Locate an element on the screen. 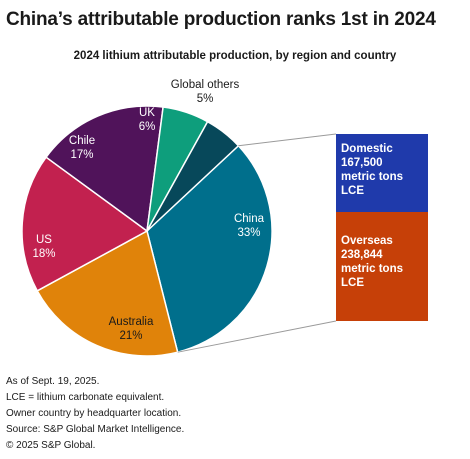  footnote-owner: Owner country by headquarter location. is located at coordinates (94, 413).